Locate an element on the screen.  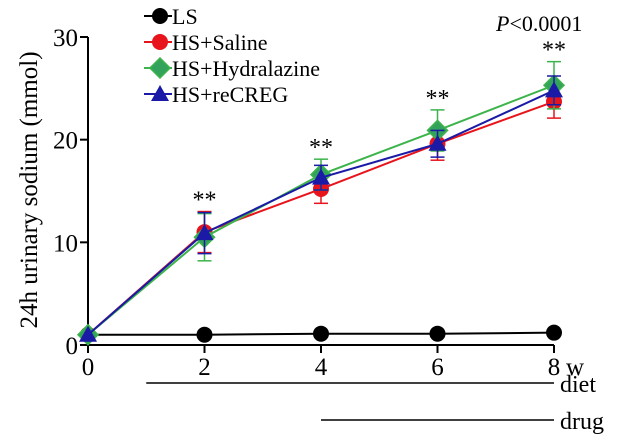
x-tick-label: 8 is located at coordinates (554, 367).